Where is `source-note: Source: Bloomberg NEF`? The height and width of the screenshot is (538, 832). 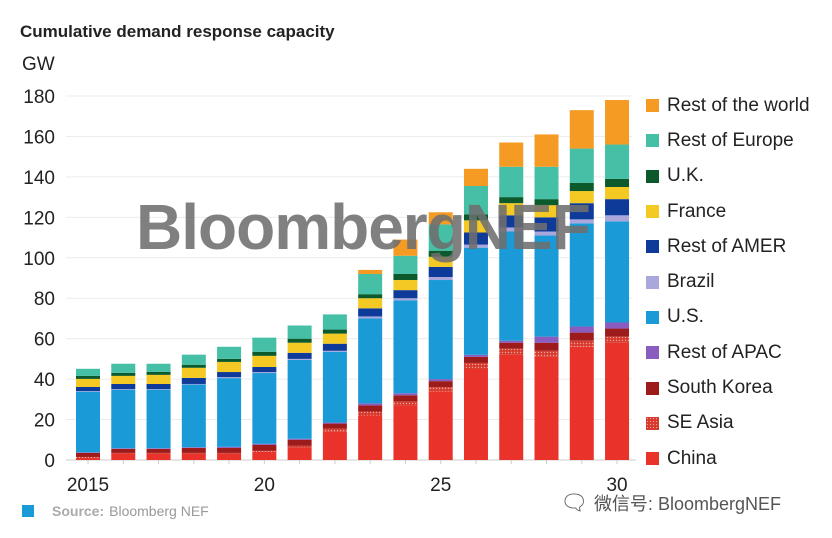
source-note: Source: Bloomberg NEF is located at coordinates (115, 511).